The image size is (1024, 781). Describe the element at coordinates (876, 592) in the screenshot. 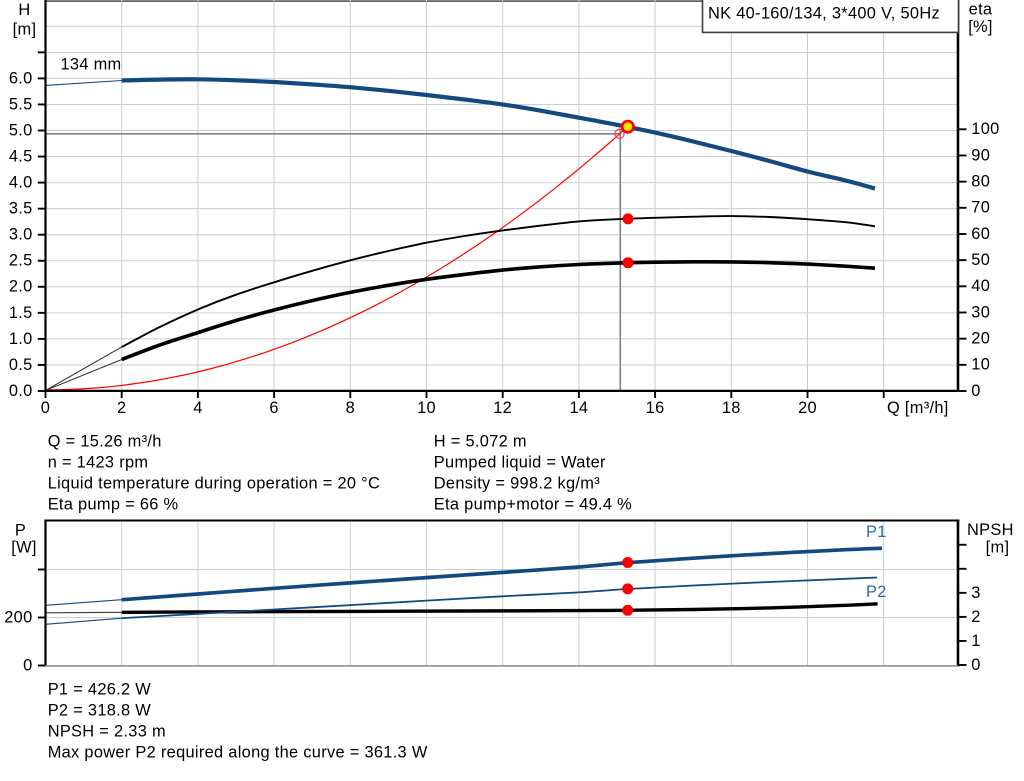

I see `svg-text: P2` at that location.